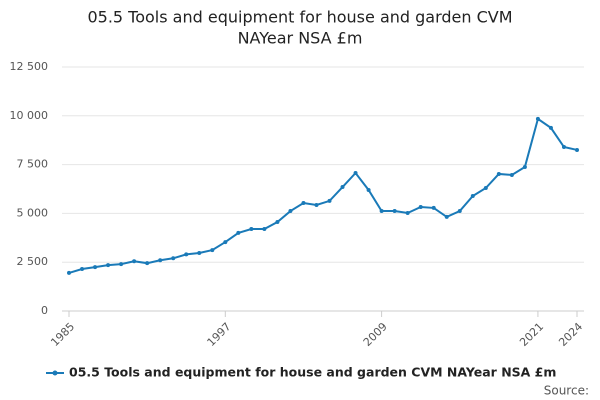 This screenshot has height=400, width=600. What do you see at coordinates (375, 334) in the screenshot?
I see `x-tick-label: 2009` at bounding box center [375, 334].